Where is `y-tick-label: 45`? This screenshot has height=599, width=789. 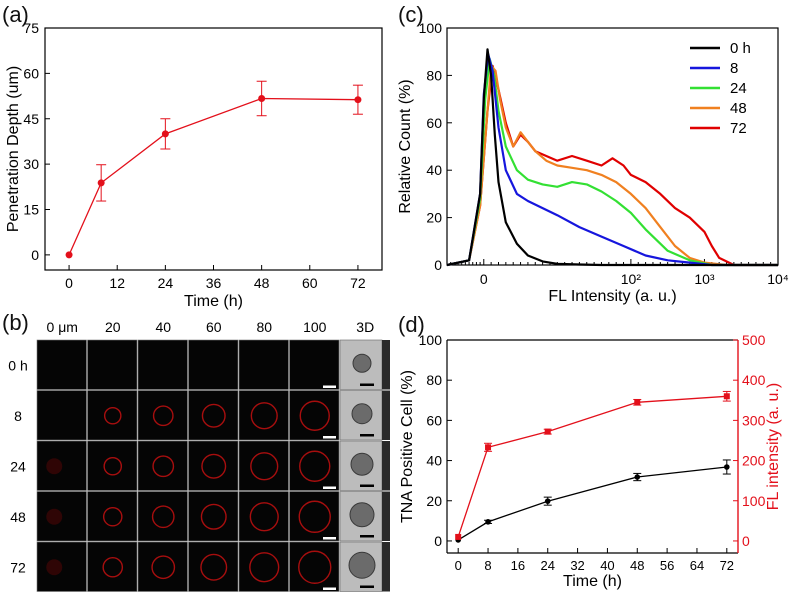
y-tick-label: 45 is located at coordinates (31, 119).